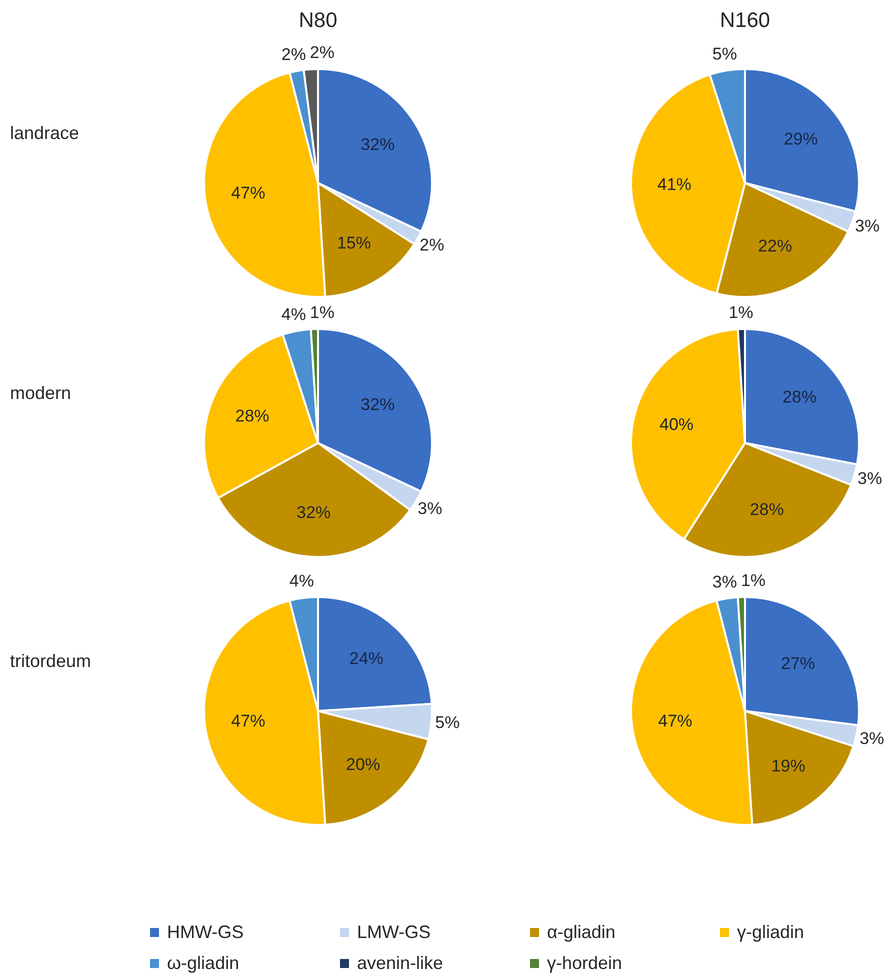 The height and width of the screenshot is (979, 896). I want to click on data-label: 22%, so click(775, 246).